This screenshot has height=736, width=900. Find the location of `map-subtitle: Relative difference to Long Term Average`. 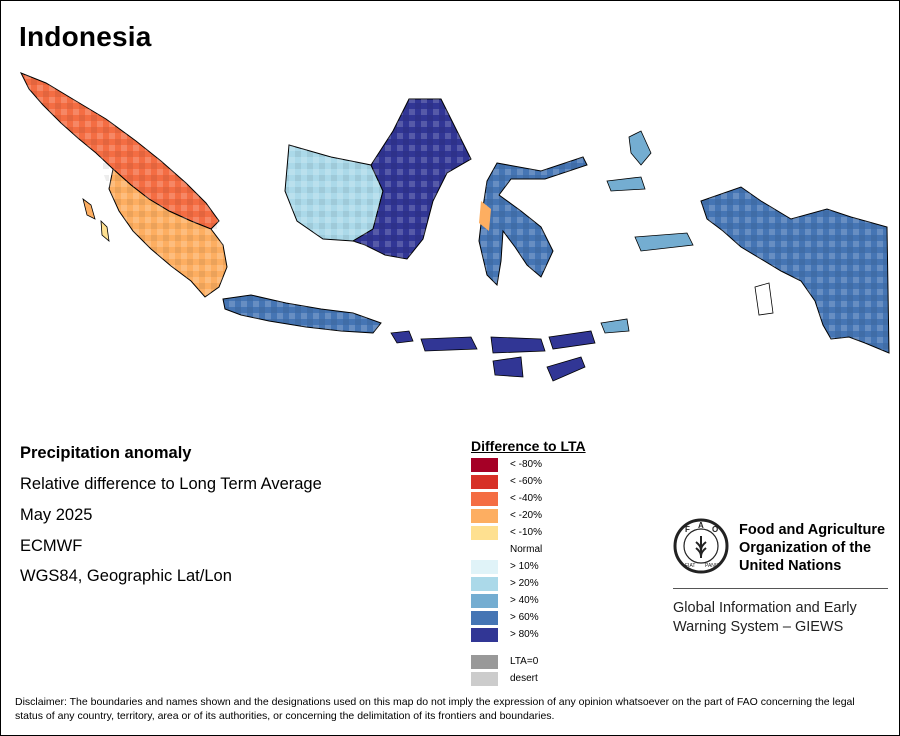

map-subtitle: Relative difference to Long Term Average is located at coordinates (171, 484).